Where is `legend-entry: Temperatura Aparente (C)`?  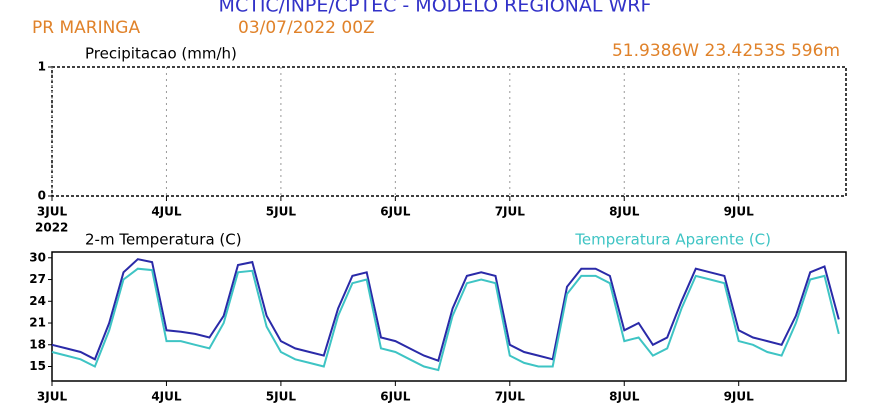 legend-entry: Temperatura Aparente (C) is located at coordinates (672, 240).